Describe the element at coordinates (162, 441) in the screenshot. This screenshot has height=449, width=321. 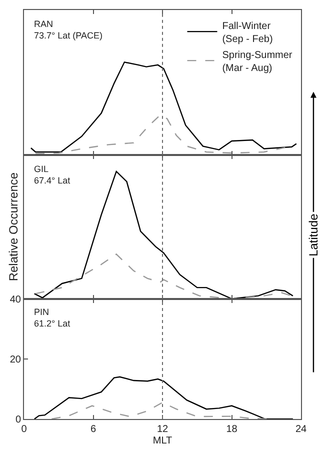
I see `x-axis-title: MLT` at that location.